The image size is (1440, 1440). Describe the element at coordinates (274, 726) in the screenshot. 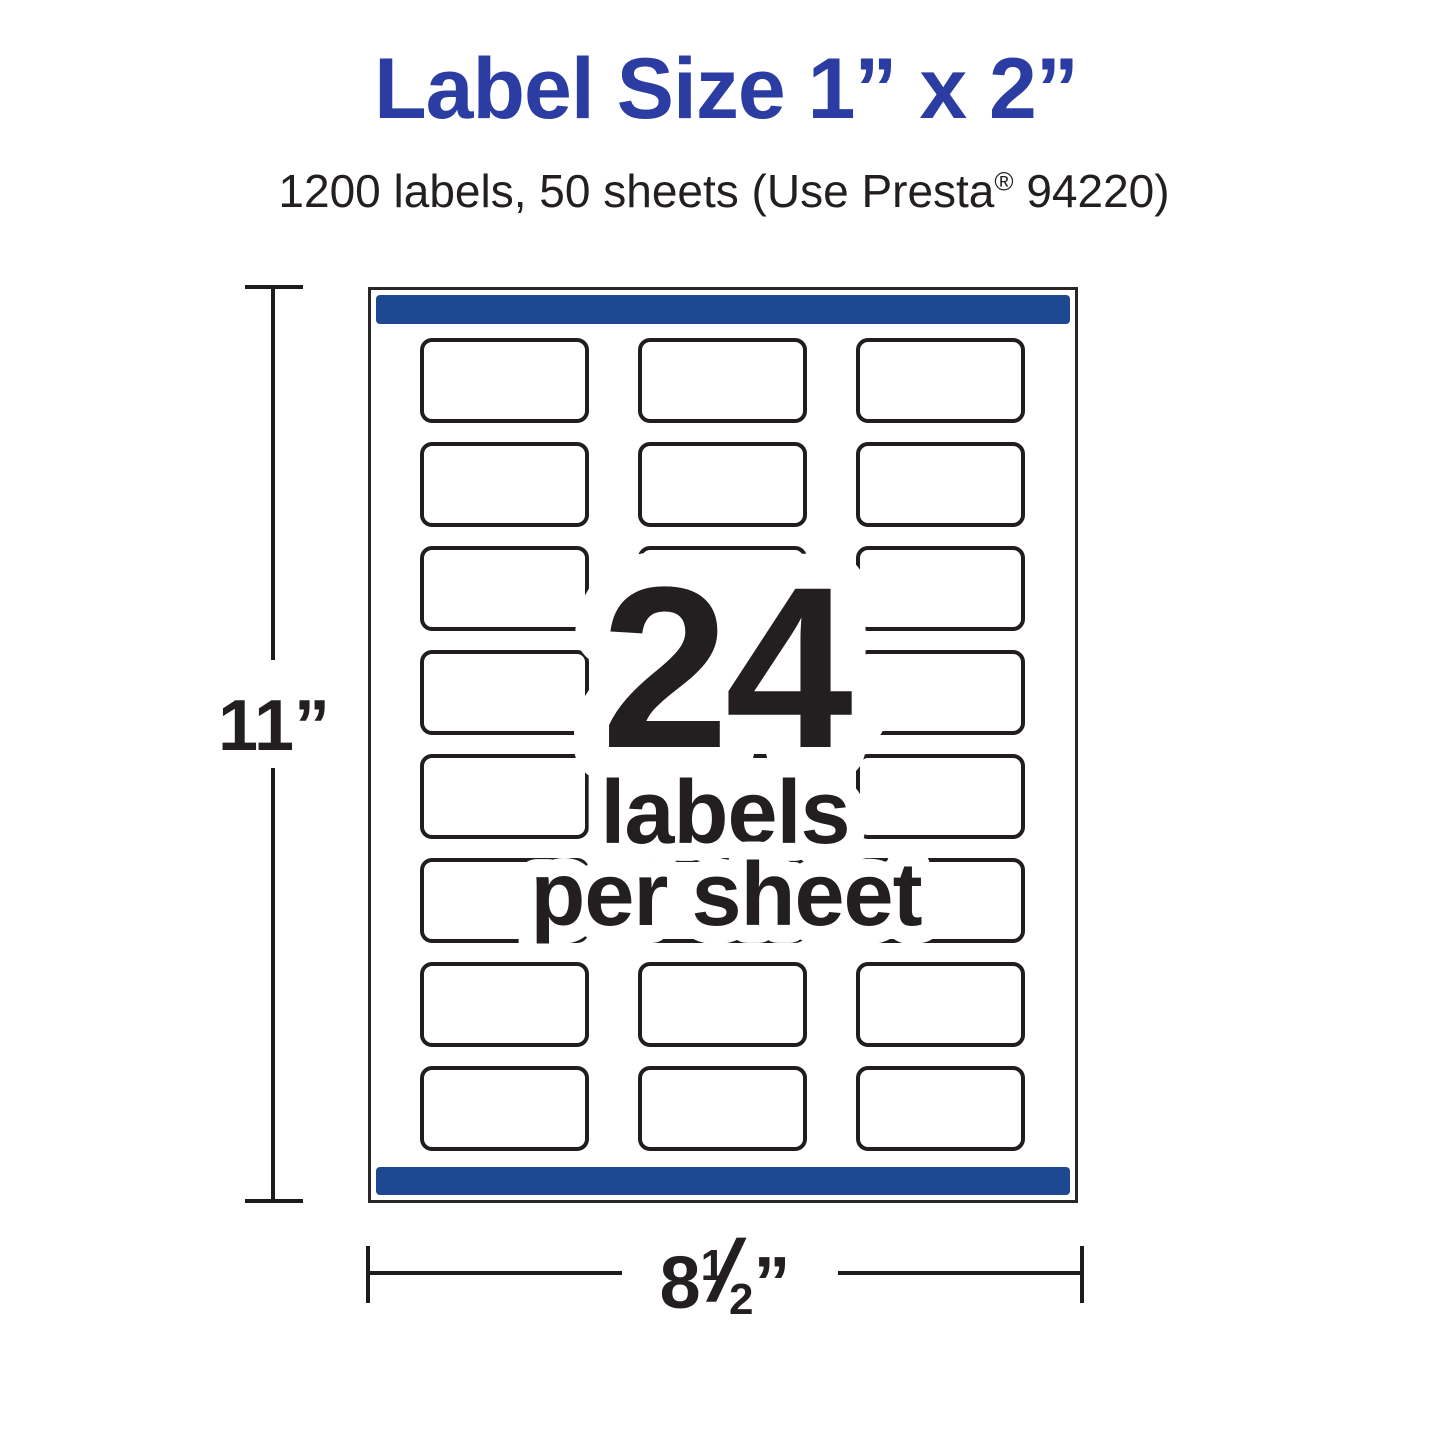

I see `height-dimension-label: 11”` at that location.